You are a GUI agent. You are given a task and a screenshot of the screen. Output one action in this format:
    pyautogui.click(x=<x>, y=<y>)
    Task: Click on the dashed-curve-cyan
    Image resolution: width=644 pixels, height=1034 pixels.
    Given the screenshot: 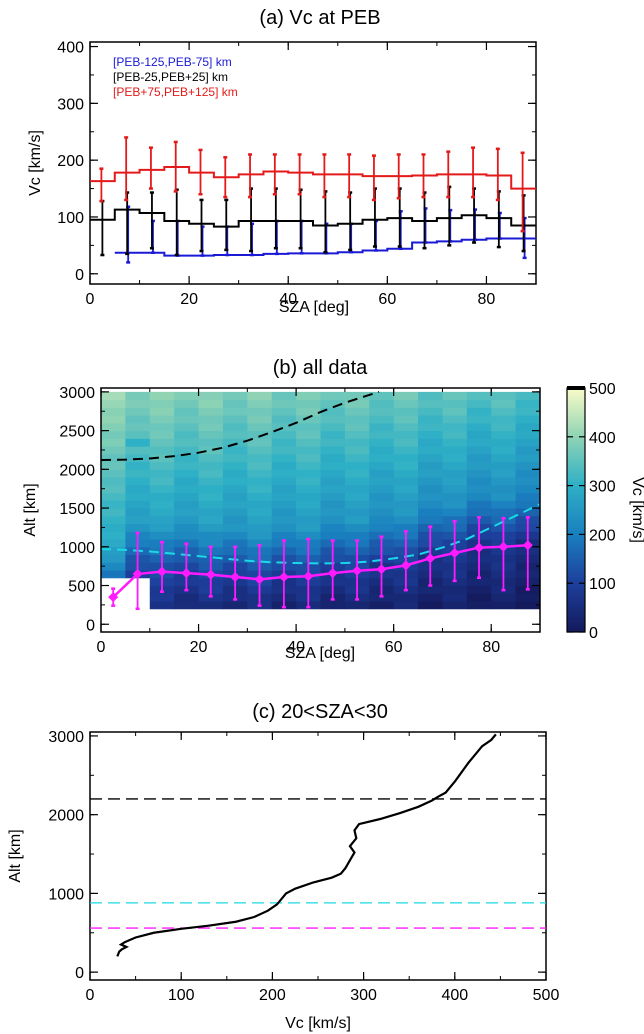 What is the action you would take?
    pyautogui.click(x=320, y=534)
    